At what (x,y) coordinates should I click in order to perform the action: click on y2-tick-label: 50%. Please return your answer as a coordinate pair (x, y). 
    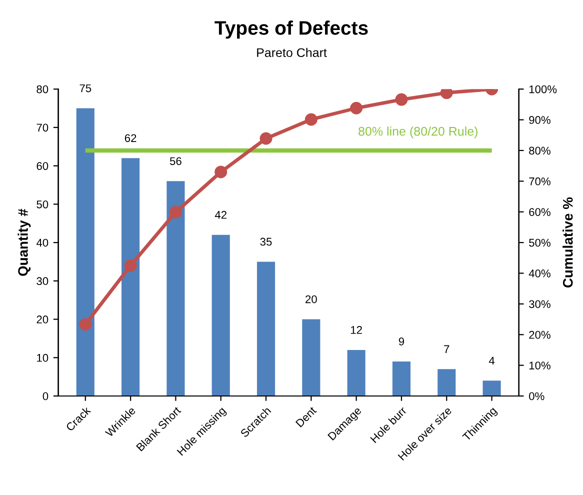
    Looking at the image, I should click on (539, 242).